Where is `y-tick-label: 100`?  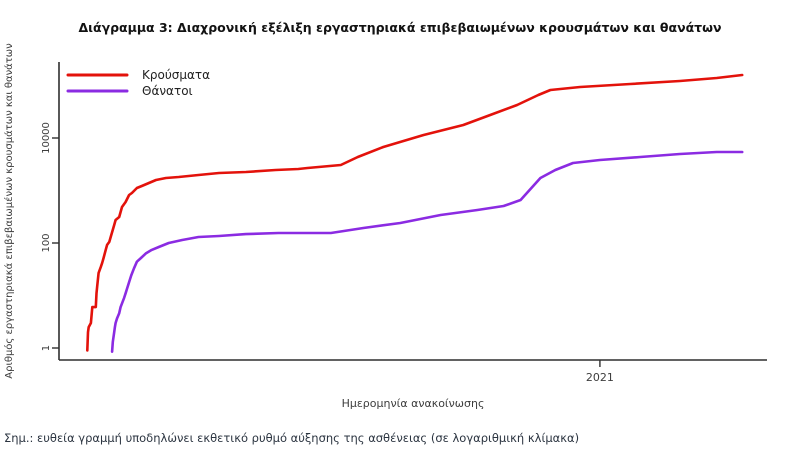
y-tick-label: 100 is located at coordinates (46, 242).